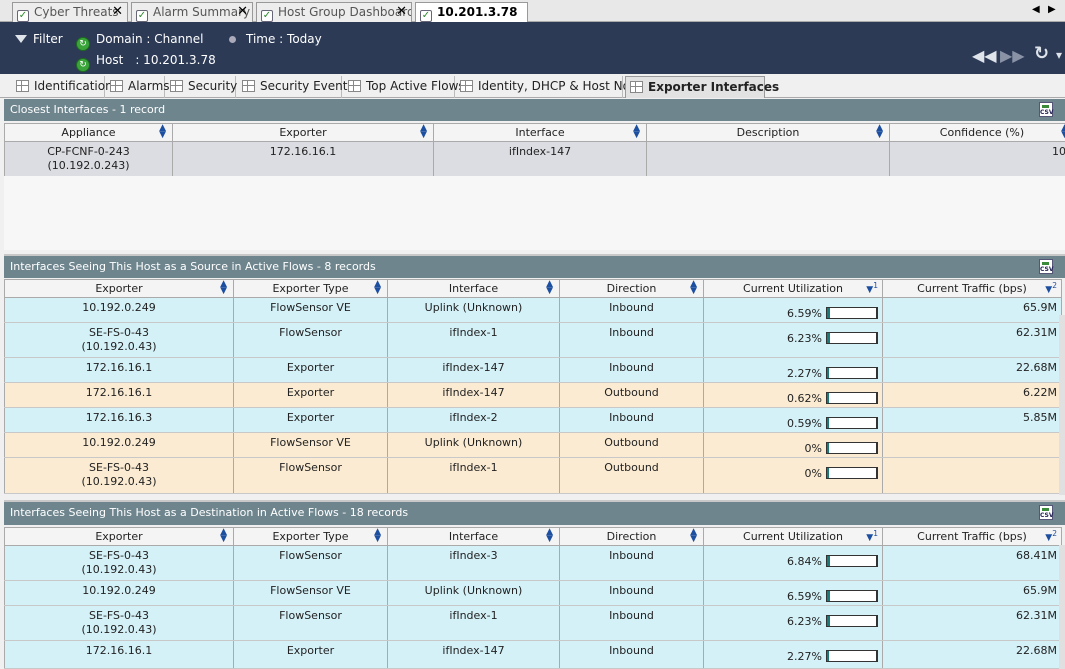  Describe the element at coordinates (636, 87) in the screenshot. I see `table-icon` at that location.